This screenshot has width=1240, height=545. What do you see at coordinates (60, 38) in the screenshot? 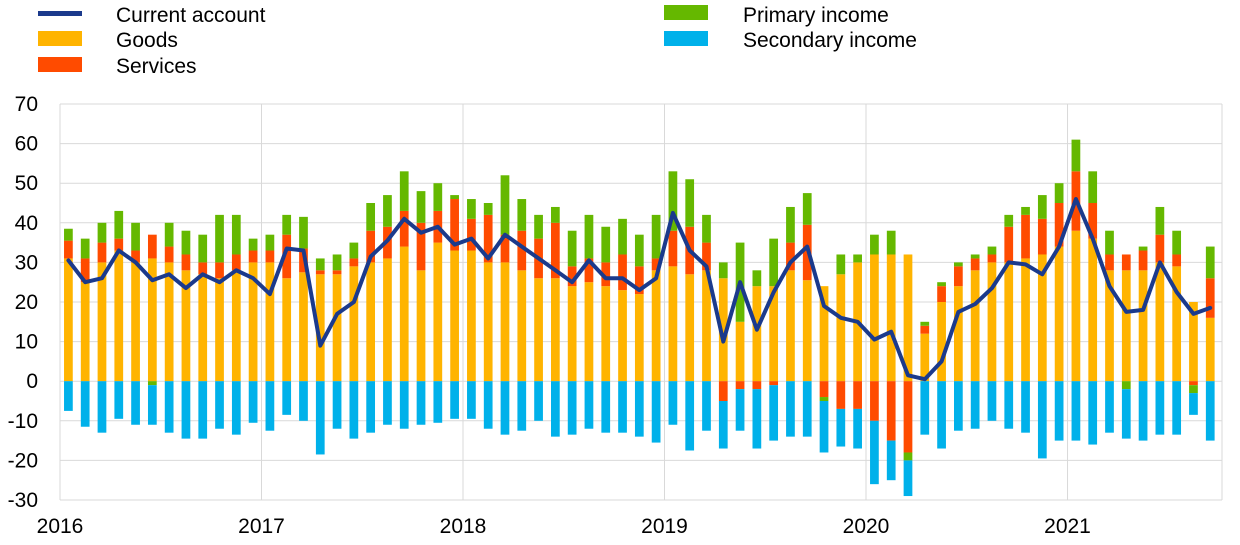
I see `legend-swatch-goods` at bounding box center [60, 38].